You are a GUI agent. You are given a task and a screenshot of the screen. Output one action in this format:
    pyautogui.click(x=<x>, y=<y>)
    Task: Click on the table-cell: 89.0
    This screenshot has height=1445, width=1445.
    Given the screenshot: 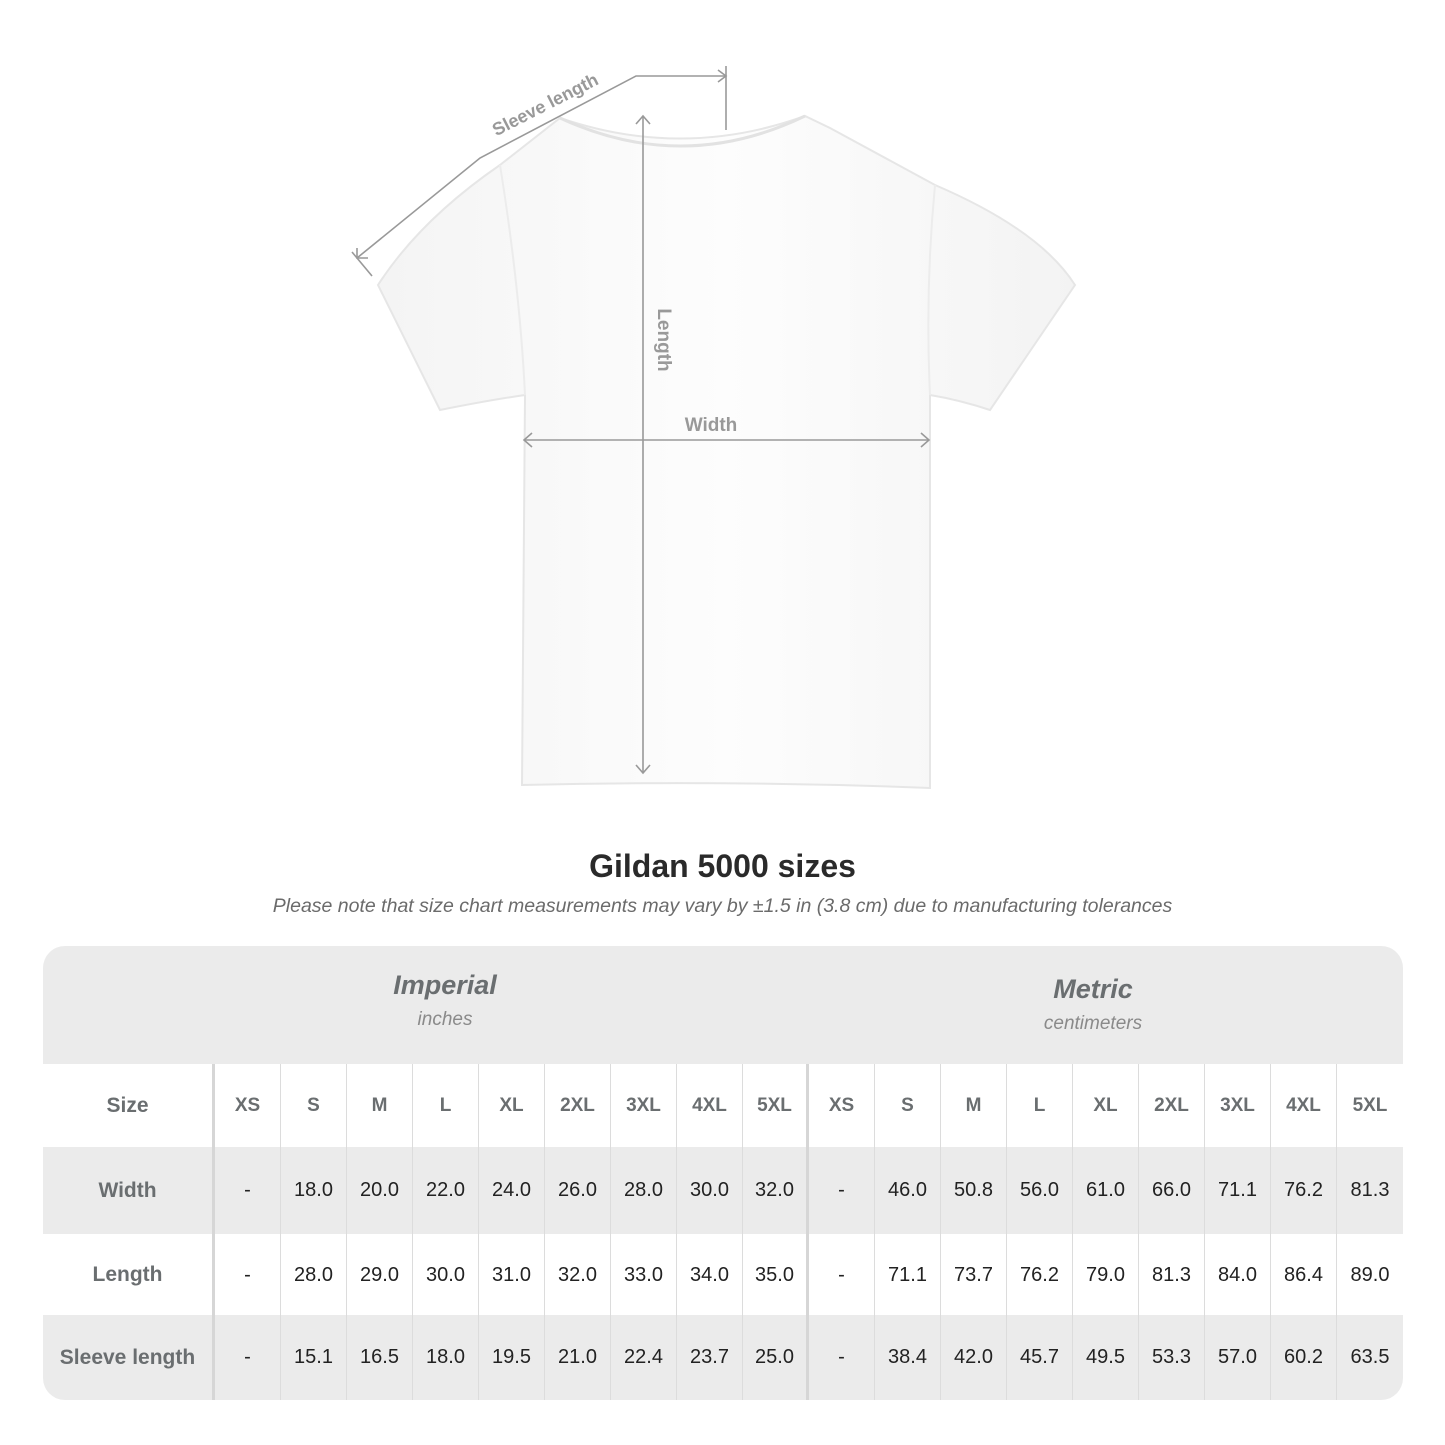 What is the action you would take?
    pyautogui.click(x=1370, y=1274)
    